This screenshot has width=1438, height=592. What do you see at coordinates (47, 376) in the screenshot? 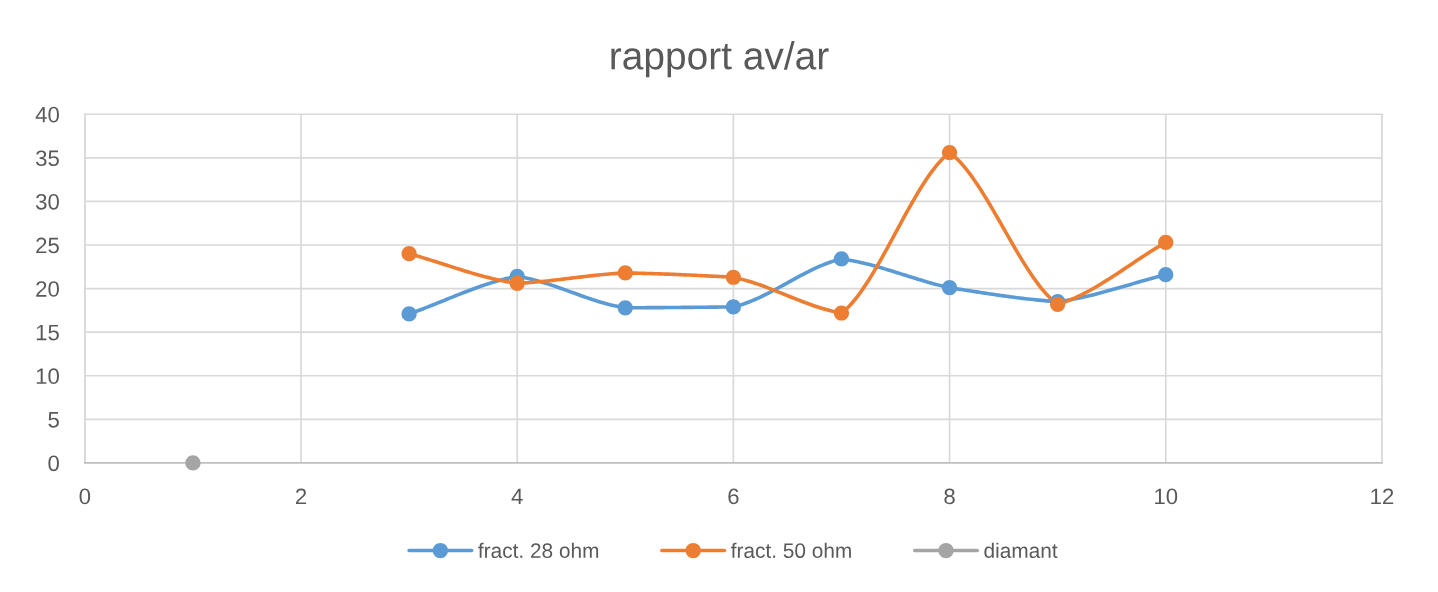
I see `y-tick-label: 10` at bounding box center [47, 376].